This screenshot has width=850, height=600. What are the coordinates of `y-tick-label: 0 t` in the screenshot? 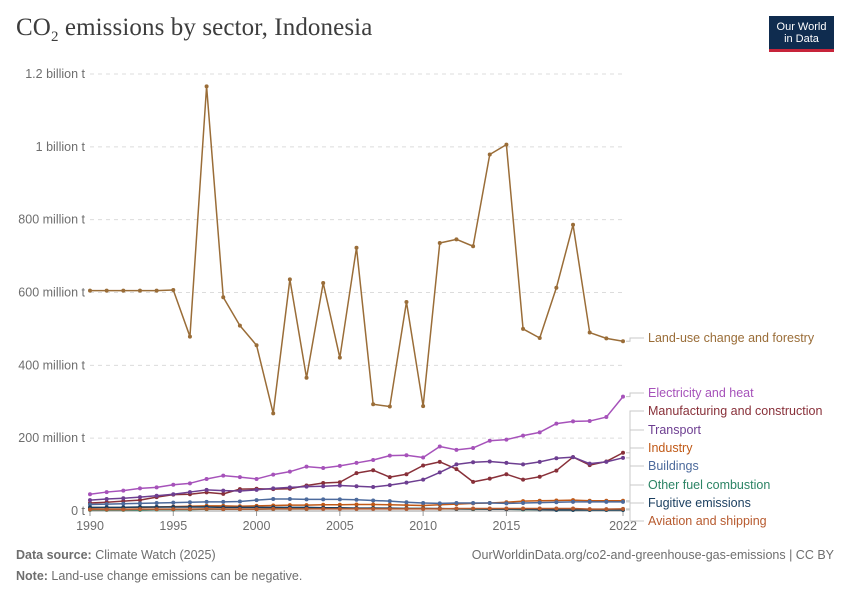 It's located at (78, 511).